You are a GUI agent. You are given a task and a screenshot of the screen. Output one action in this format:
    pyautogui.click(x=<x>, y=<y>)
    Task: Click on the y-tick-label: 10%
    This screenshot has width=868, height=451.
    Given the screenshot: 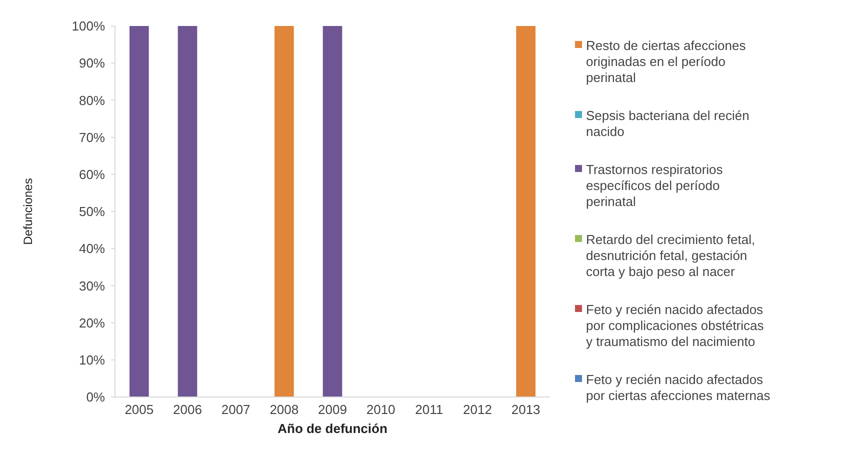 What is the action you would take?
    pyautogui.click(x=92, y=360)
    